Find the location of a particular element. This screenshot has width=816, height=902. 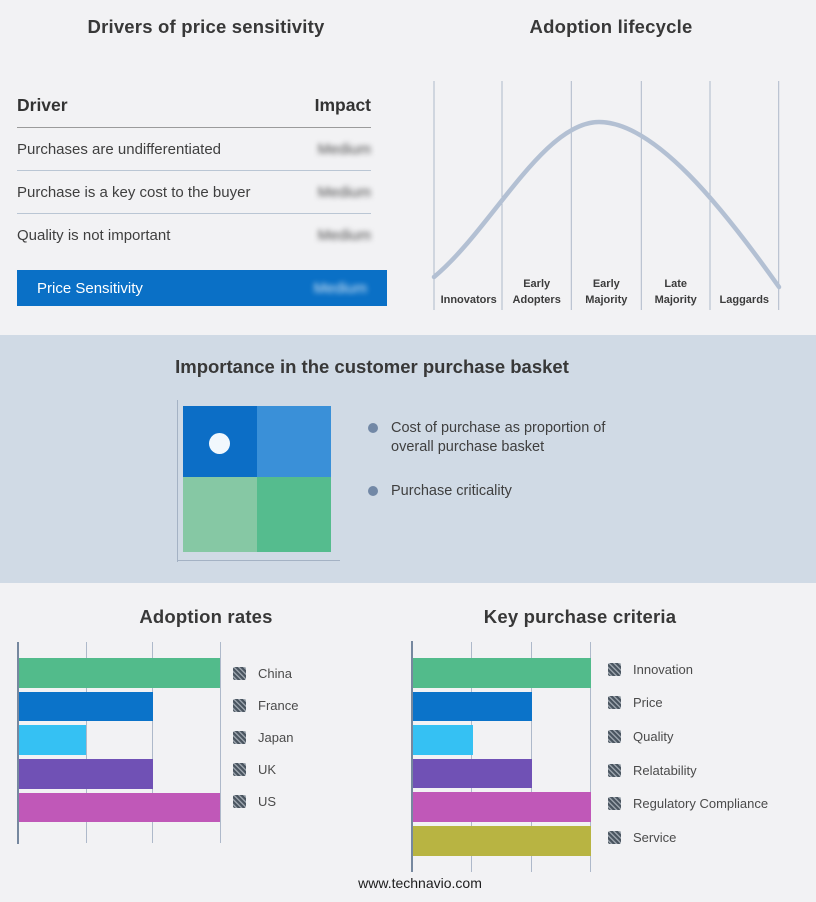

drivers-table-header: Driver Impact is located at coordinates (194, 111).